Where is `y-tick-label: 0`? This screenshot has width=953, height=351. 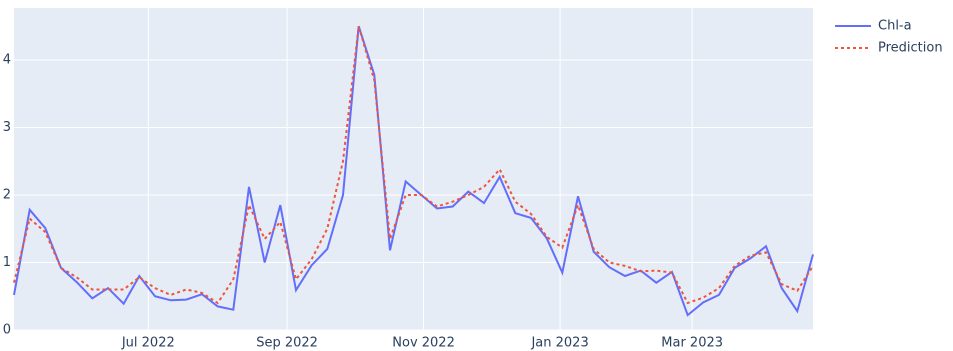 y-tick-label: 0 is located at coordinates (7, 330).